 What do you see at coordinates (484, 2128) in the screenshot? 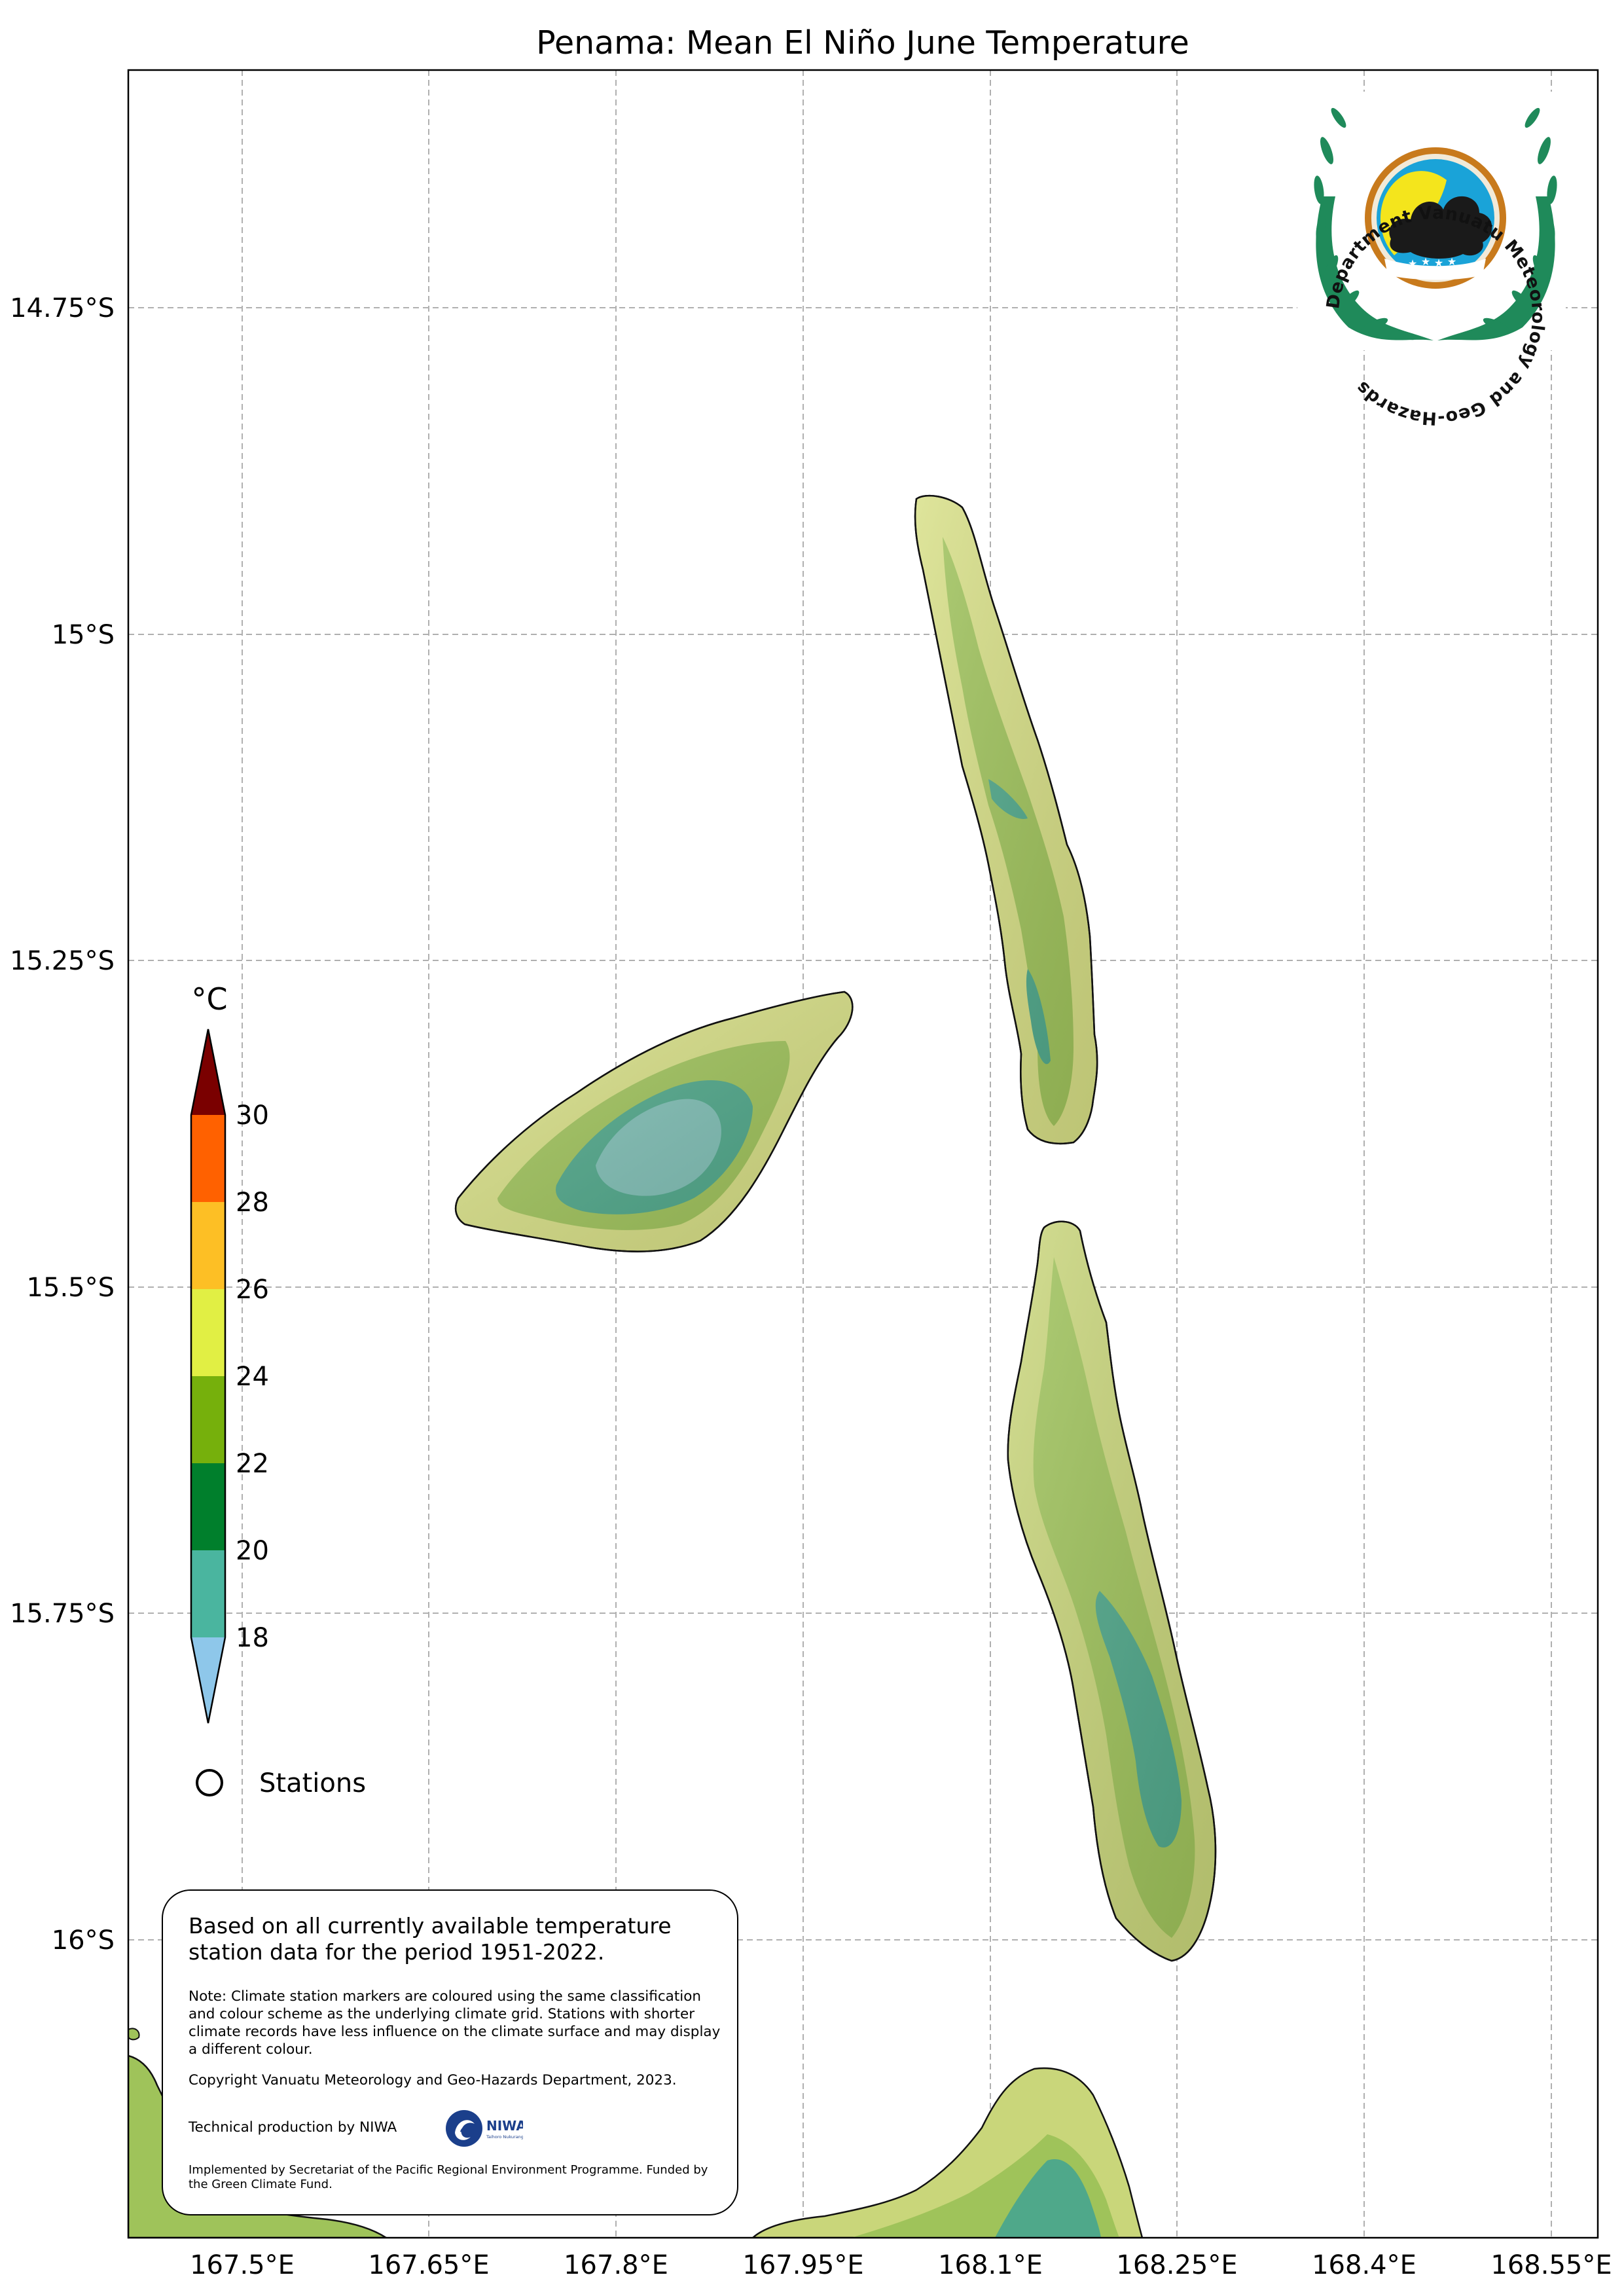
I see `niwa-logo: NIWA Taihoro Nukurangi` at bounding box center [484, 2128].